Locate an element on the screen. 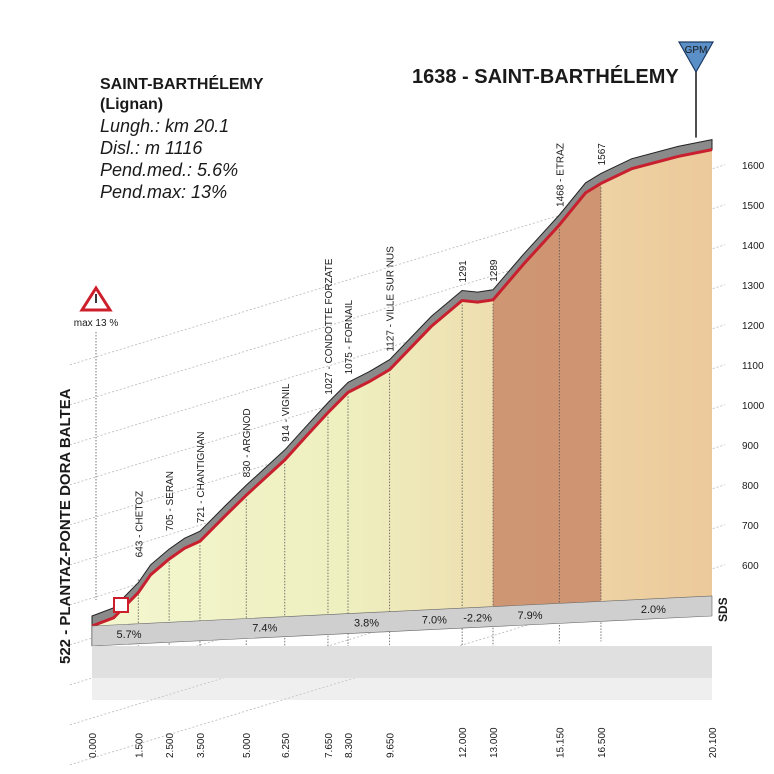 This screenshot has width=774, height=774. altitude-tick-label: 700 is located at coordinates (750, 526).